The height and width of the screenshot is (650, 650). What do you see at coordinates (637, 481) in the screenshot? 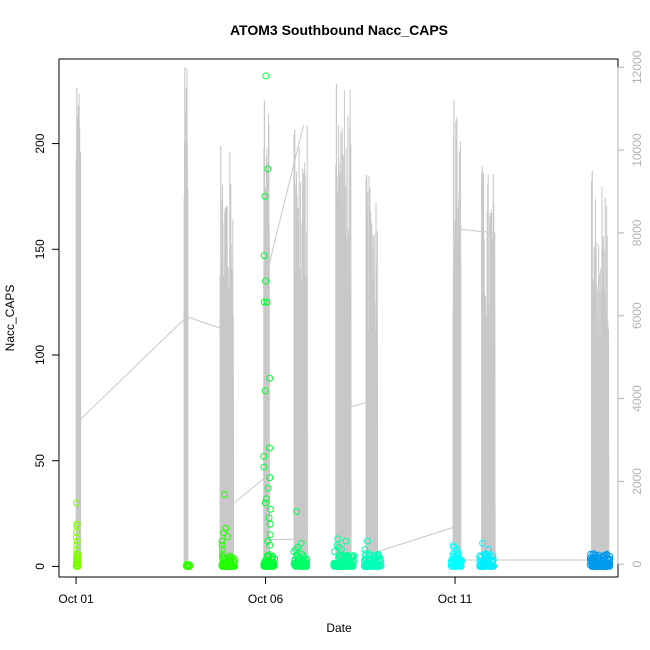
I see `right-tick-label: 2000` at bounding box center [637, 481].